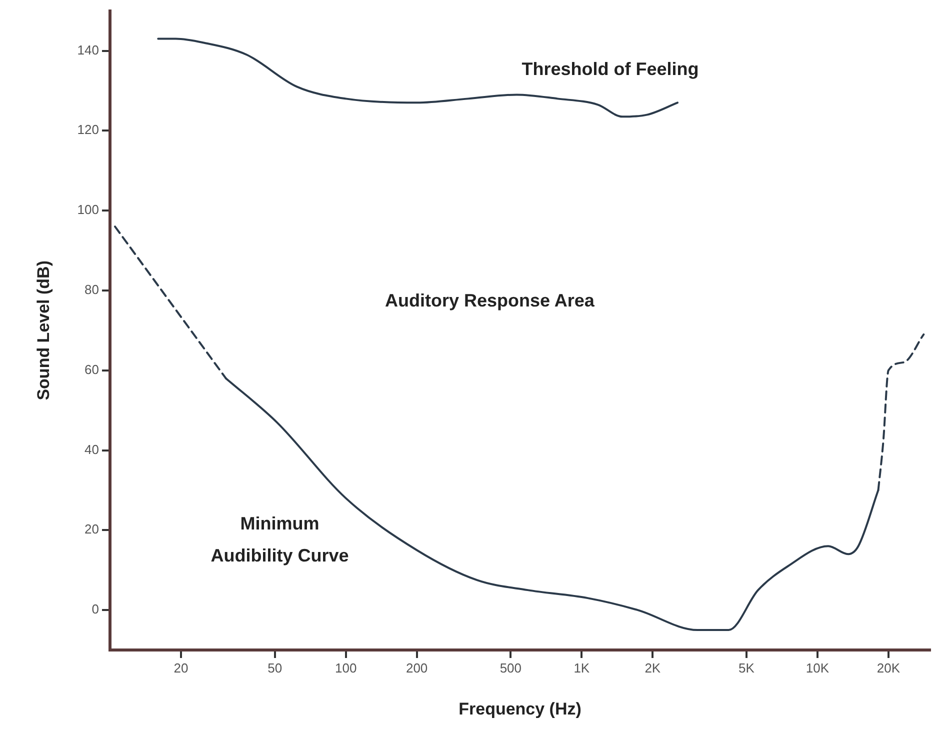  I want to click on x-tick-label: 20, so click(181, 668).